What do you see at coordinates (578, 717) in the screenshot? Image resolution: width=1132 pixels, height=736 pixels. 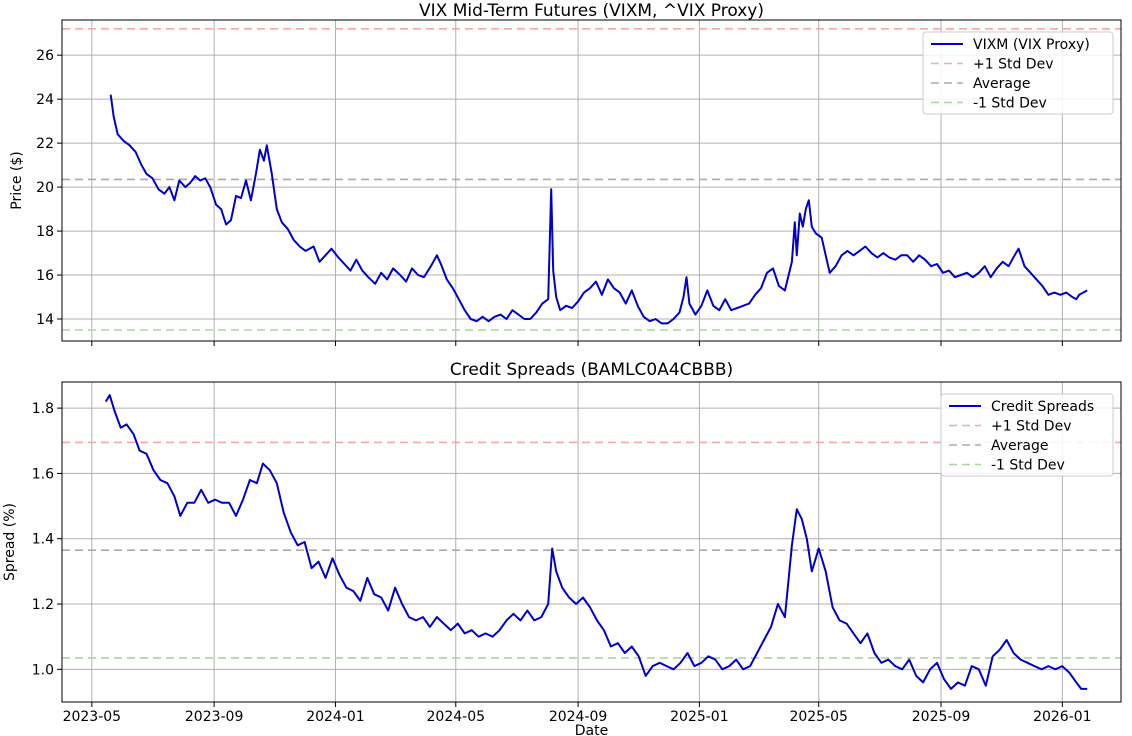 I see `x-tick-label: 2024-09` at bounding box center [578, 717].